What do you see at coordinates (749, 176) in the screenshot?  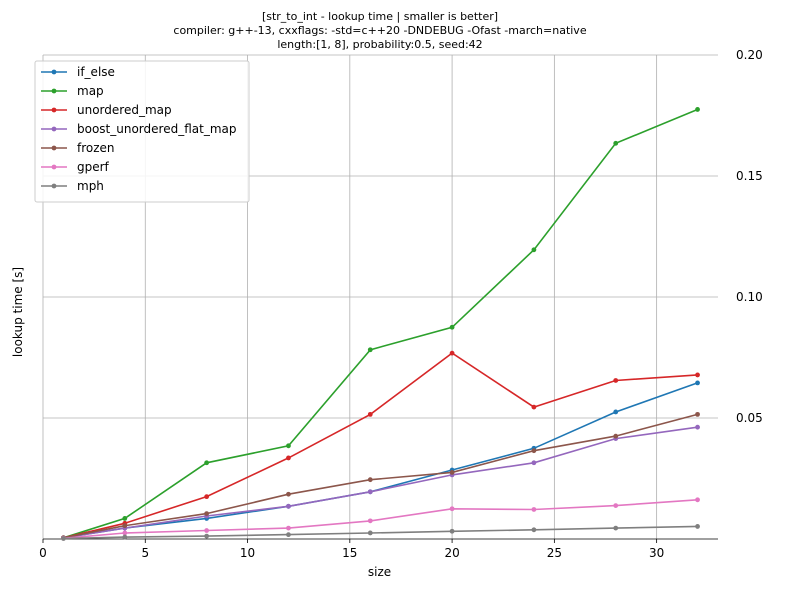 I see `y-tick-label-2: 0.15` at bounding box center [749, 176].